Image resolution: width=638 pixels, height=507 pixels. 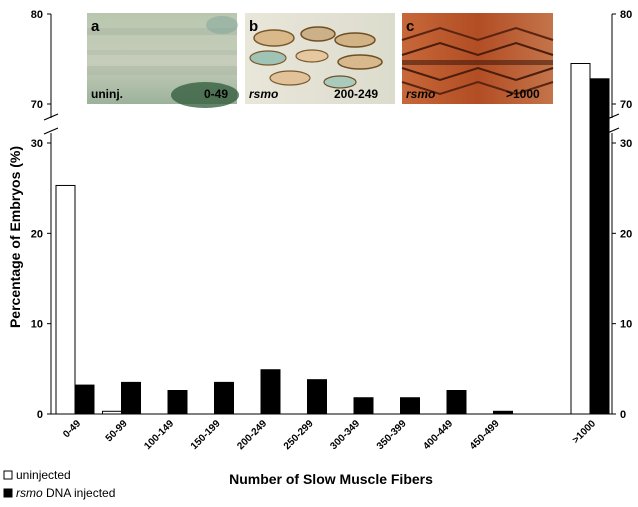 I want to click on x-tick-label: >1000, so click(x=584, y=432).